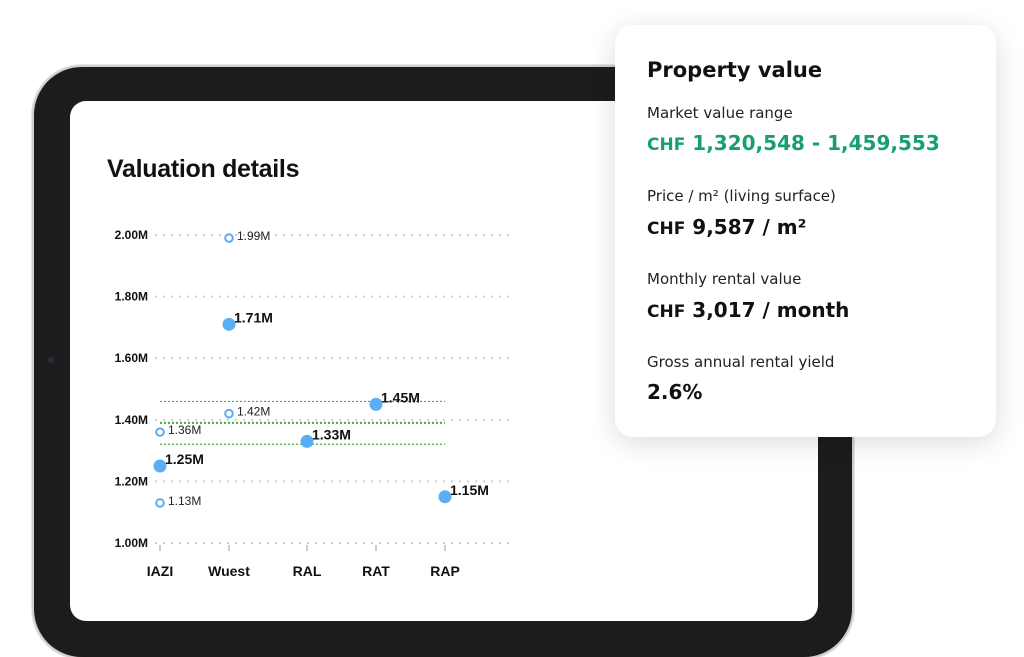  What do you see at coordinates (184, 430) in the screenshot?
I see `data-label: 1.36M` at bounding box center [184, 430].